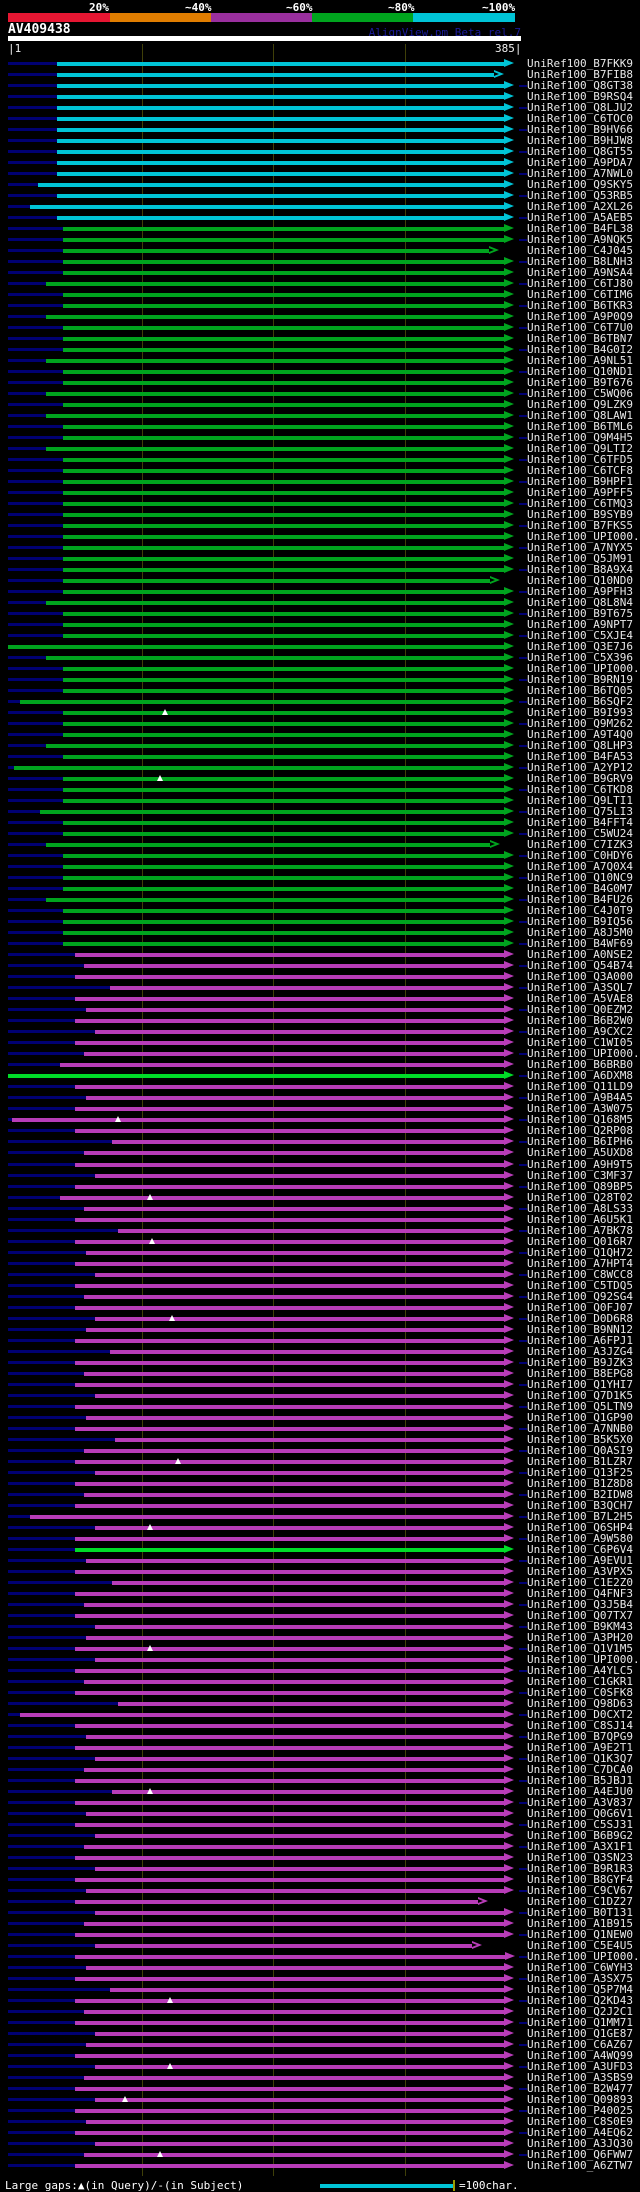 Image resolution: width=640 pixels, height=2192 pixels. What do you see at coordinates (580, 1824) in the screenshot?
I see `hit-label: UniRef100_C5SJ31` at bounding box center [580, 1824].